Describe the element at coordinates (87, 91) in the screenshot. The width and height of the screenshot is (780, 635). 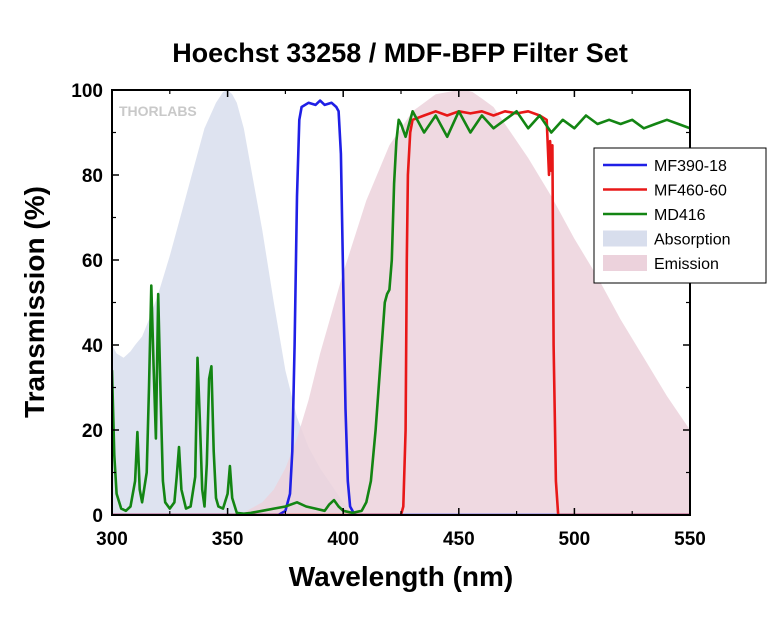
I see `y-tick-label: 100` at that location.